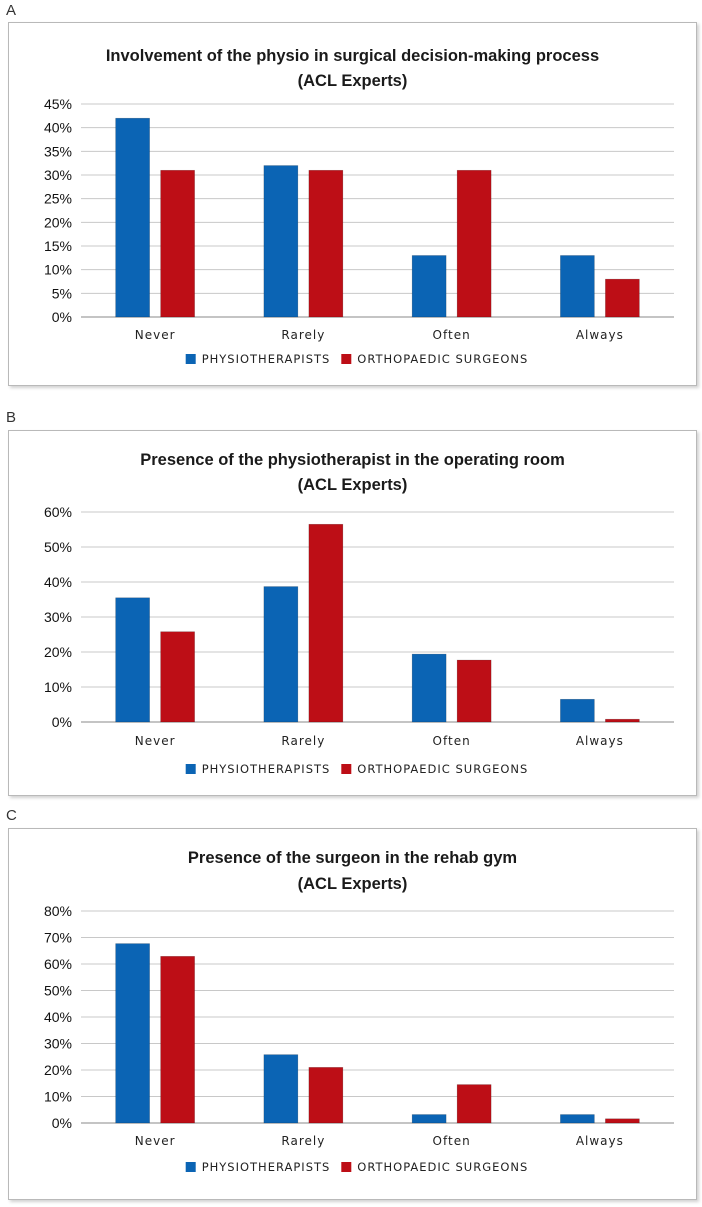 This screenshot has height=1207, width=702. I want to click on y-tick-label: 70%, so click(58, 938).